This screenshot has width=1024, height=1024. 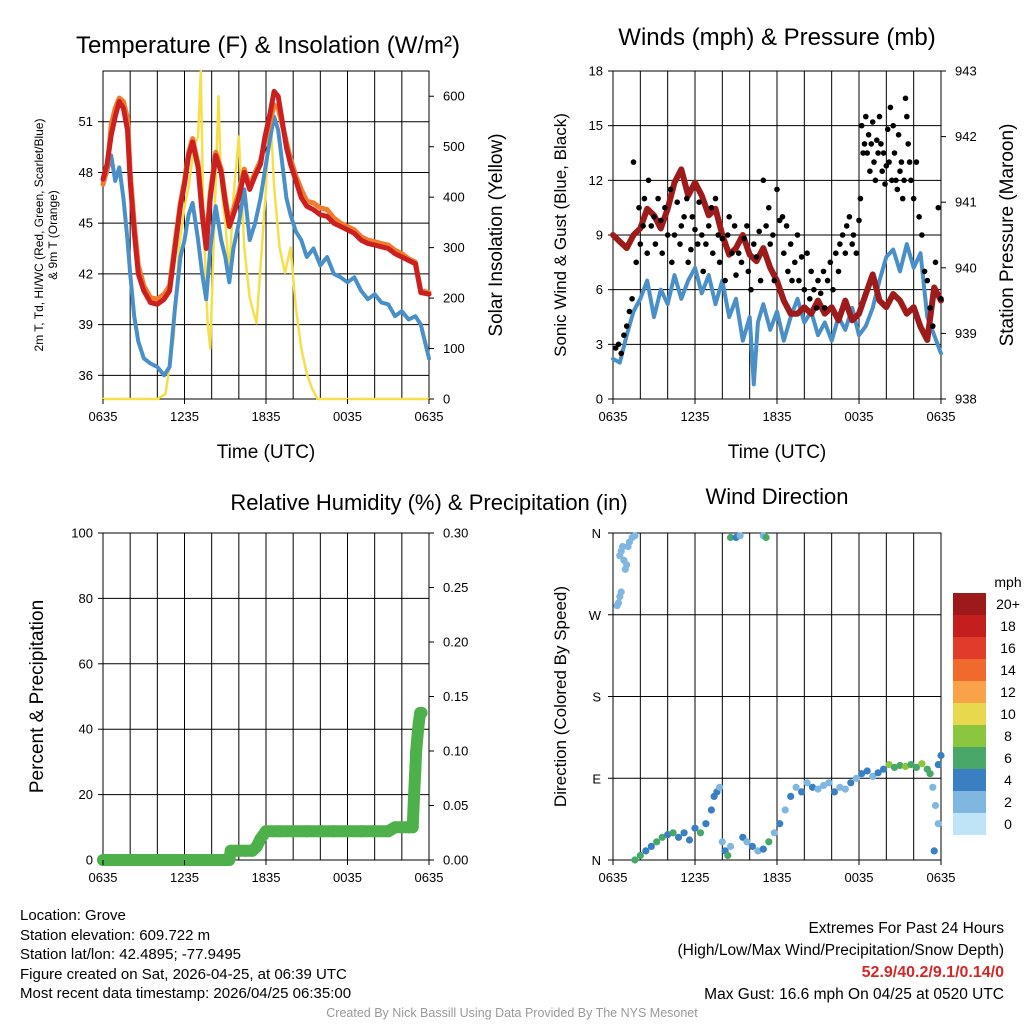 I want to click on legend-label: 14, so click(x=1008, y=670).